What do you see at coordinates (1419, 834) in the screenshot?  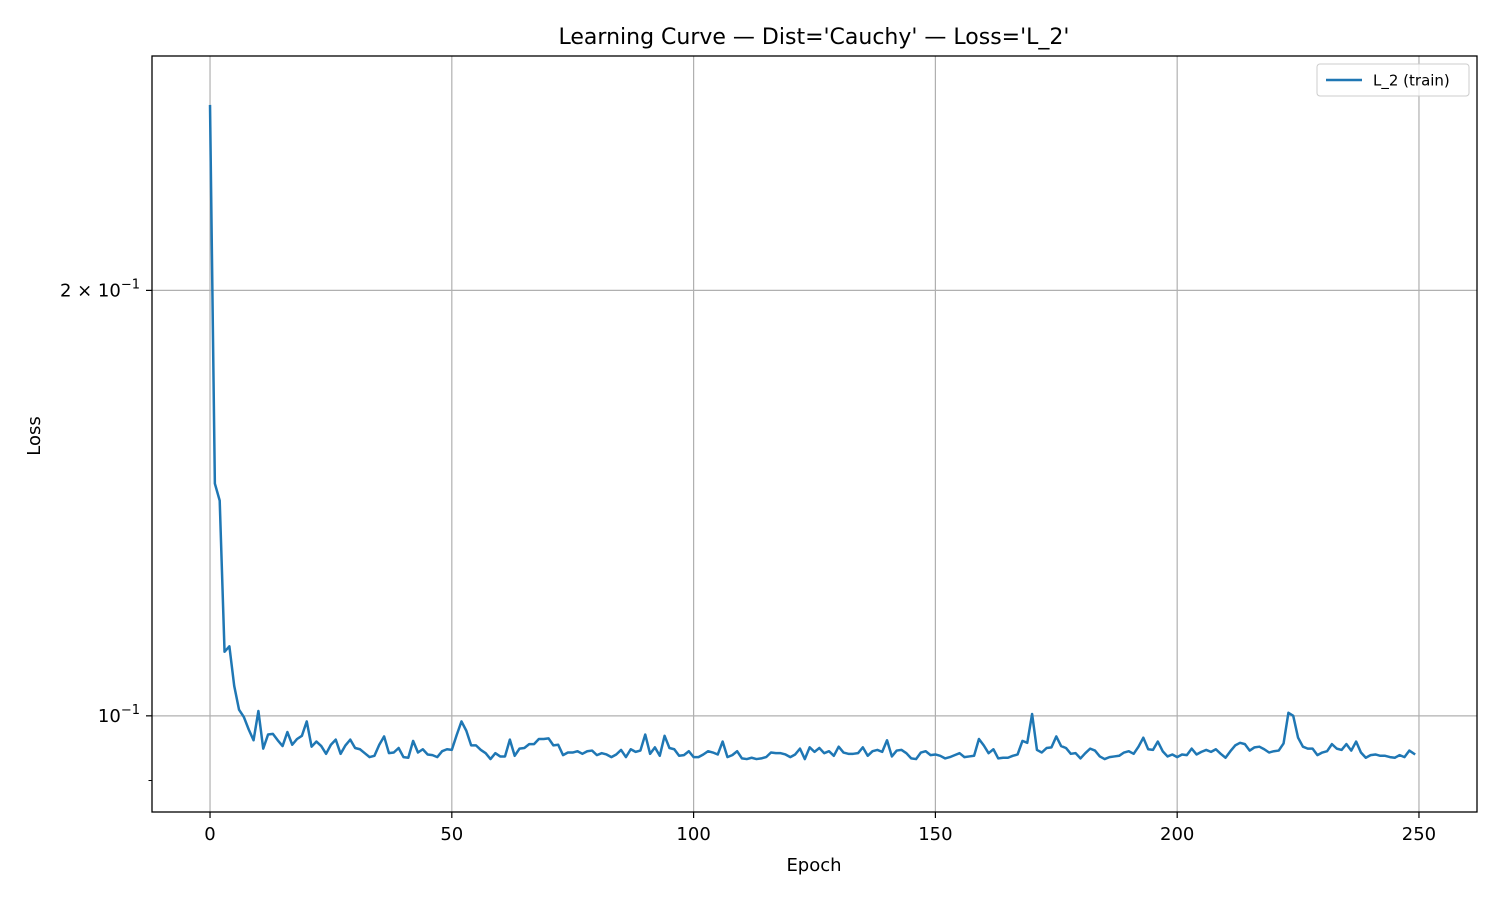 I see `x-tick-label: 250` at bounding box center [1419, 834].